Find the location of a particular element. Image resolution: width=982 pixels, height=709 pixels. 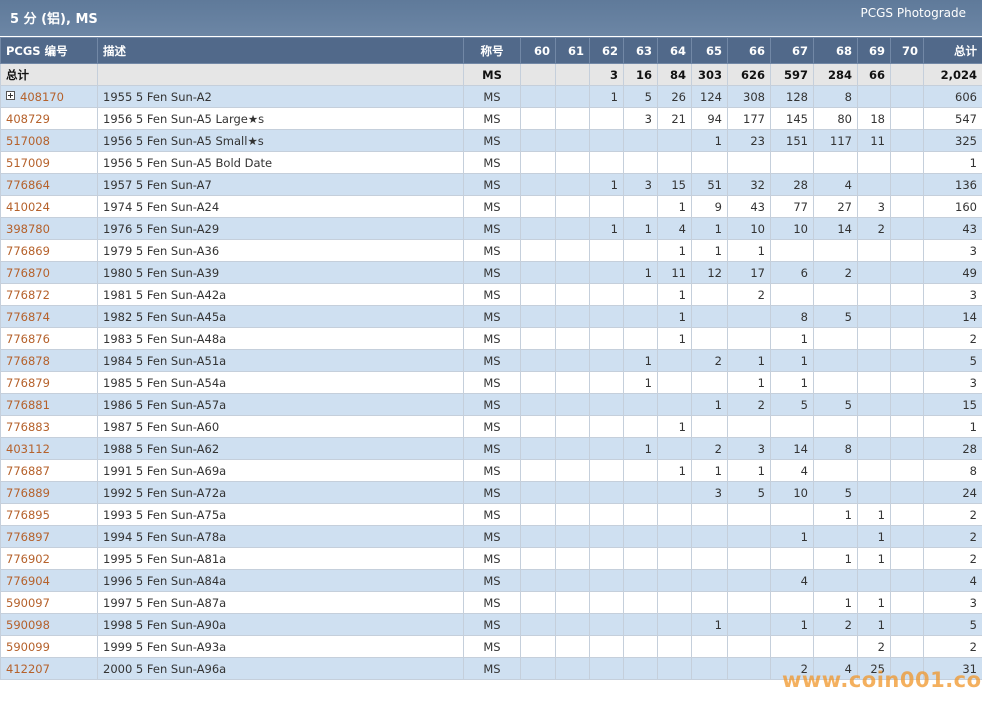

pcgs-code-link: 776878 is located at coordinates (28, 360).